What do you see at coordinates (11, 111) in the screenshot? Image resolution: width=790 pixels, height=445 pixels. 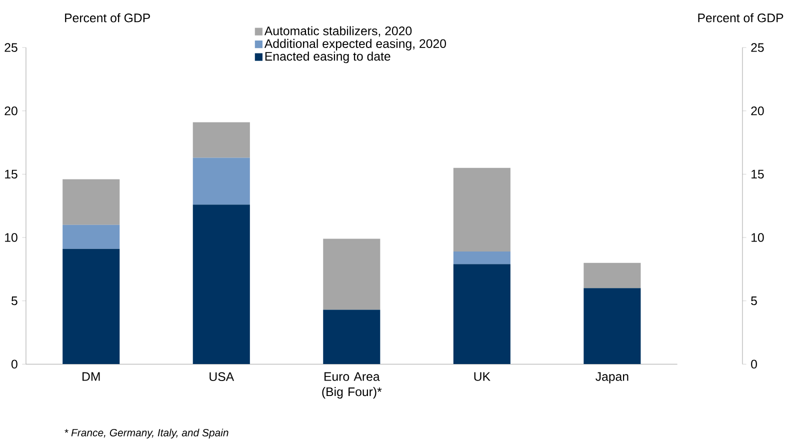 I see `y-tick-label: 20` at bounding box center [11, 111].